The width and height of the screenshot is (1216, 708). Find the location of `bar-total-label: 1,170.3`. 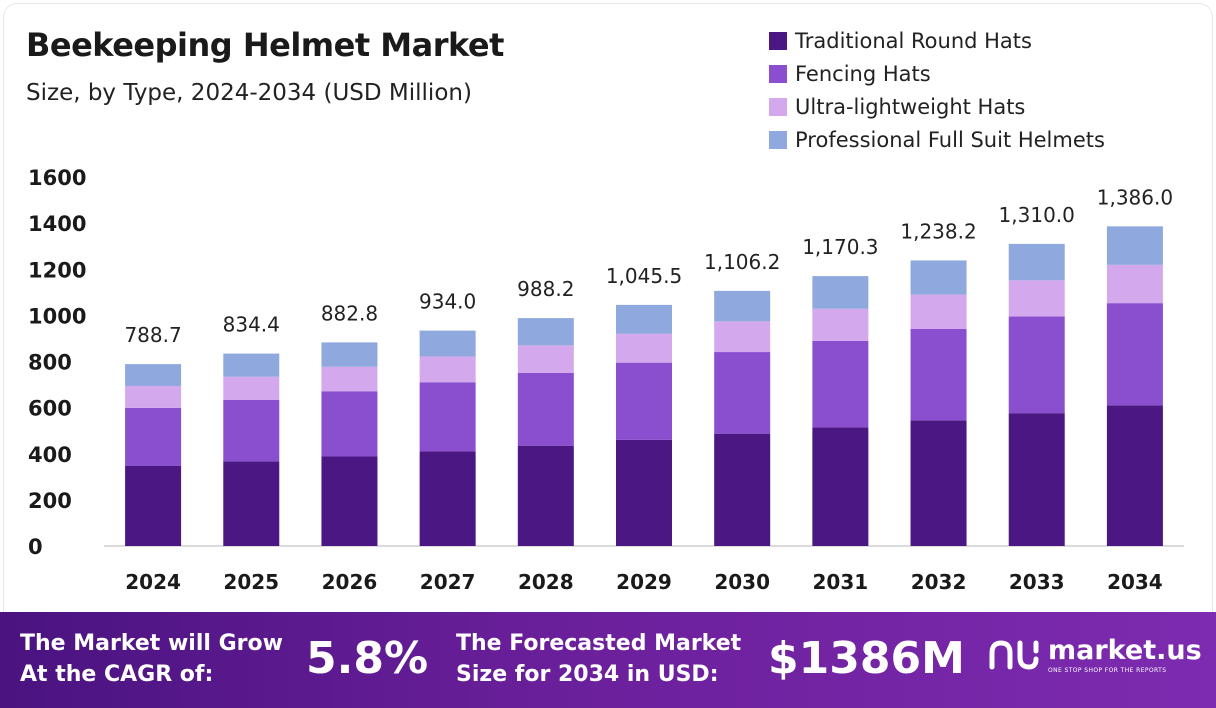

bar-total-label: 1,170.3 is located at coordinates (840, 247).